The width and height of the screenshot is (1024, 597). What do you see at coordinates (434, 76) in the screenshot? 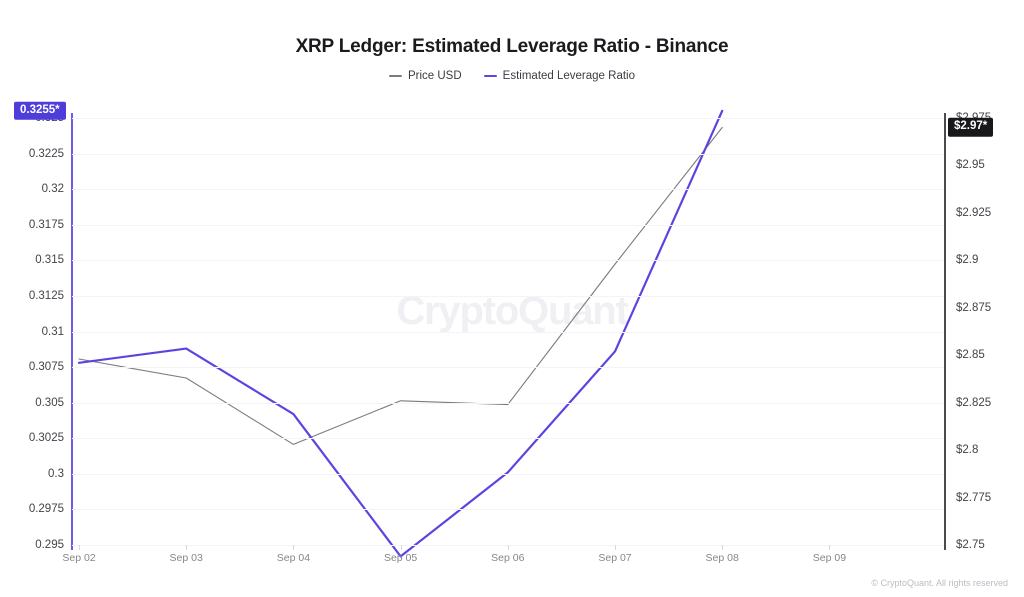
I see `legend-label: Price USD` at bounding box center [434, 76].